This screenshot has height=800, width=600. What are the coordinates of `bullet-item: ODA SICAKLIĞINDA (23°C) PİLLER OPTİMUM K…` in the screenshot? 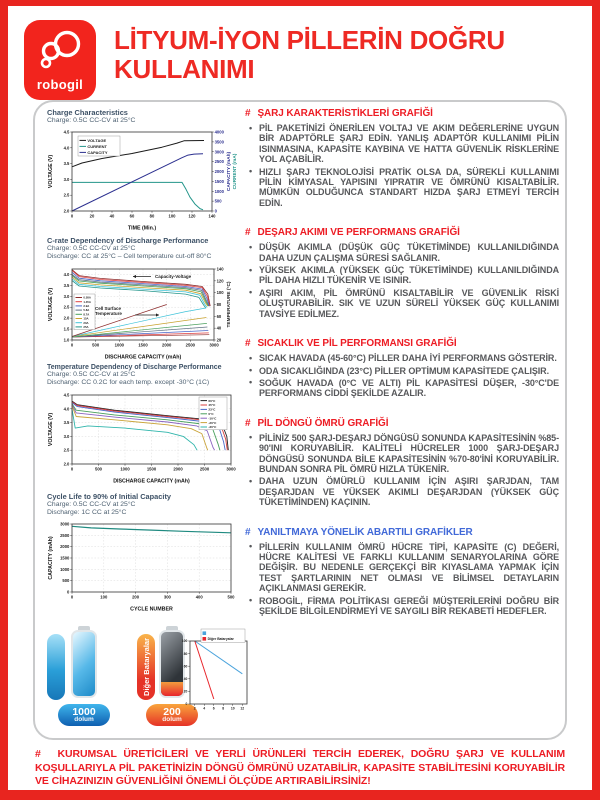 It's located at (404, 370).